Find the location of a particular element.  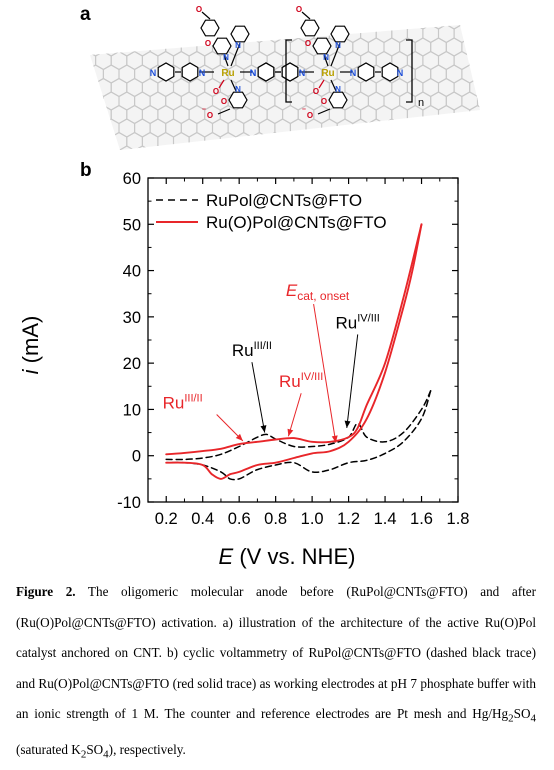

x-tick-label: 0.6 is located at coordinates (239, 519).